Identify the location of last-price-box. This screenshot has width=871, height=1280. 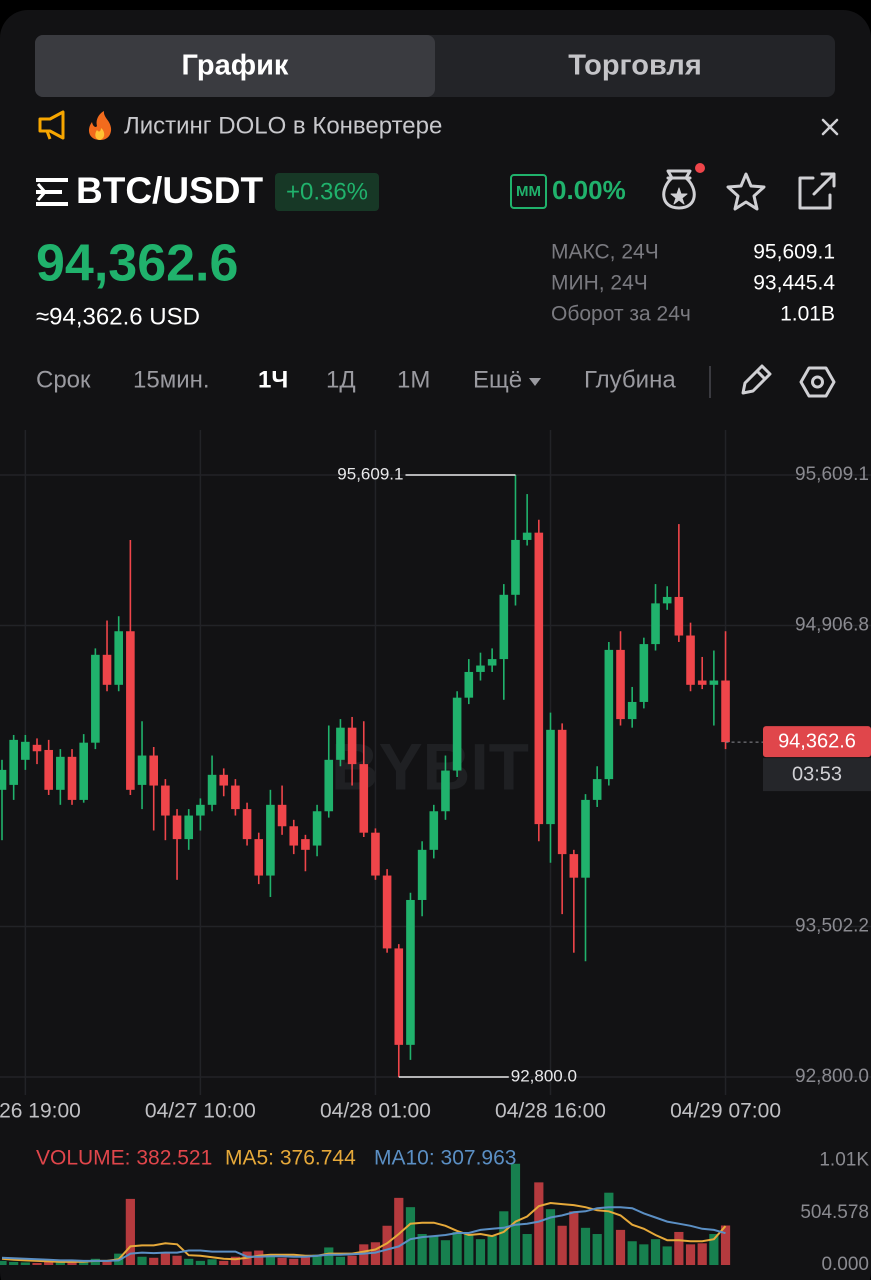
(817, 742).